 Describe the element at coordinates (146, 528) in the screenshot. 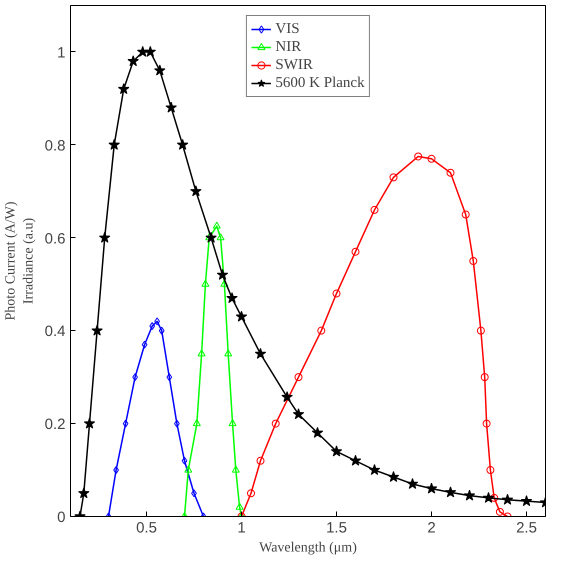

I see `x-tick-label: 0.5` at that location.